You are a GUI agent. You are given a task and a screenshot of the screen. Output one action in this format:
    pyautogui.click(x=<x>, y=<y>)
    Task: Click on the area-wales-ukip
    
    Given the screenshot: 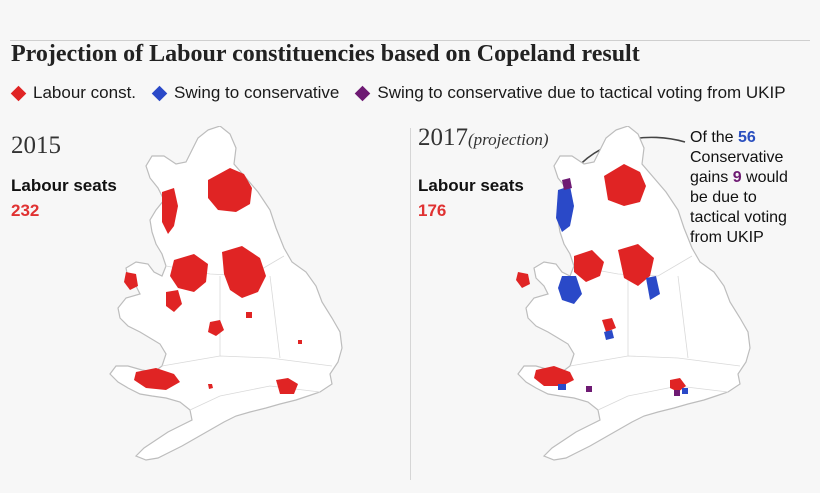 What is the action you would take?
    pyautogui.click(x=589, y=389)
    